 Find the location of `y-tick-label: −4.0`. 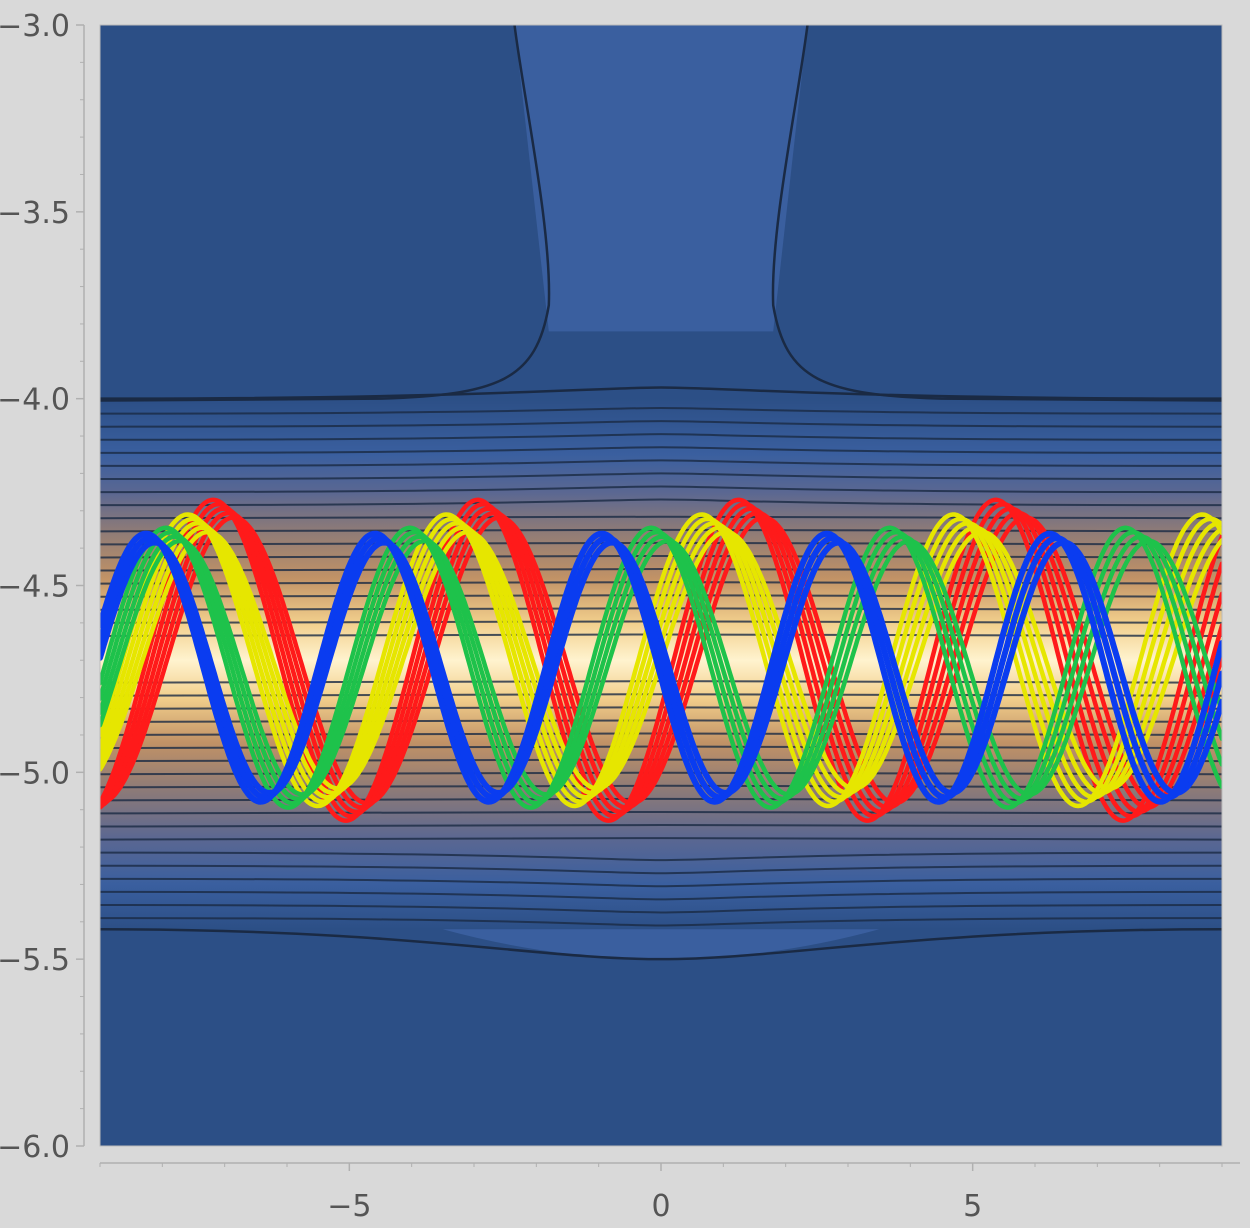

y-tick-label: −4.0 is located at coordinates (35, 400).